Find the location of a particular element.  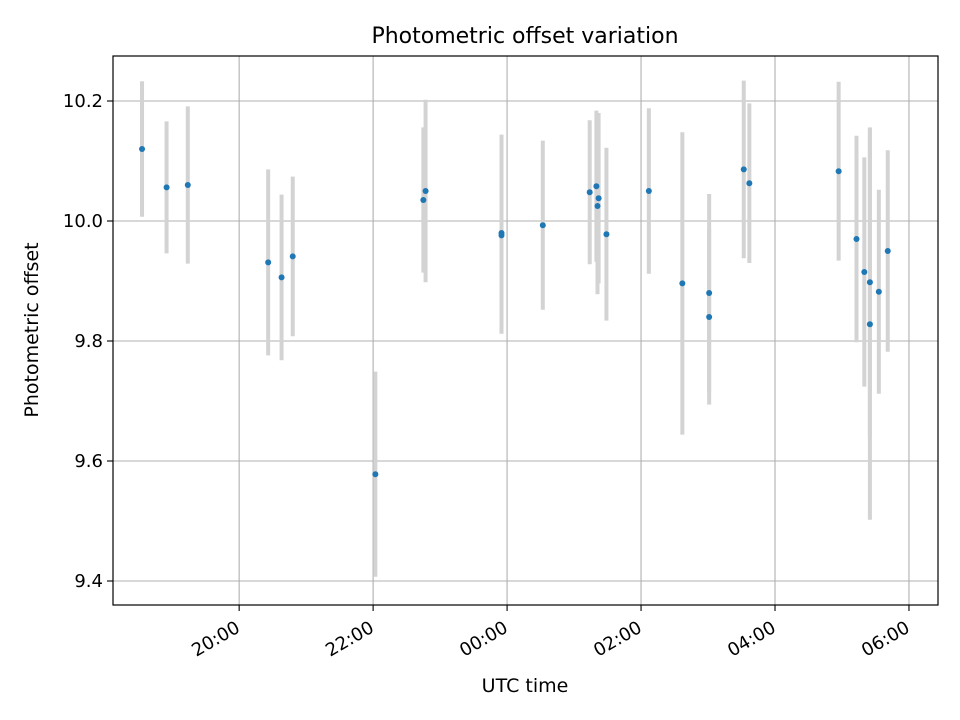

y-tick-label: 9.4 is located at coordinates (88, 581).